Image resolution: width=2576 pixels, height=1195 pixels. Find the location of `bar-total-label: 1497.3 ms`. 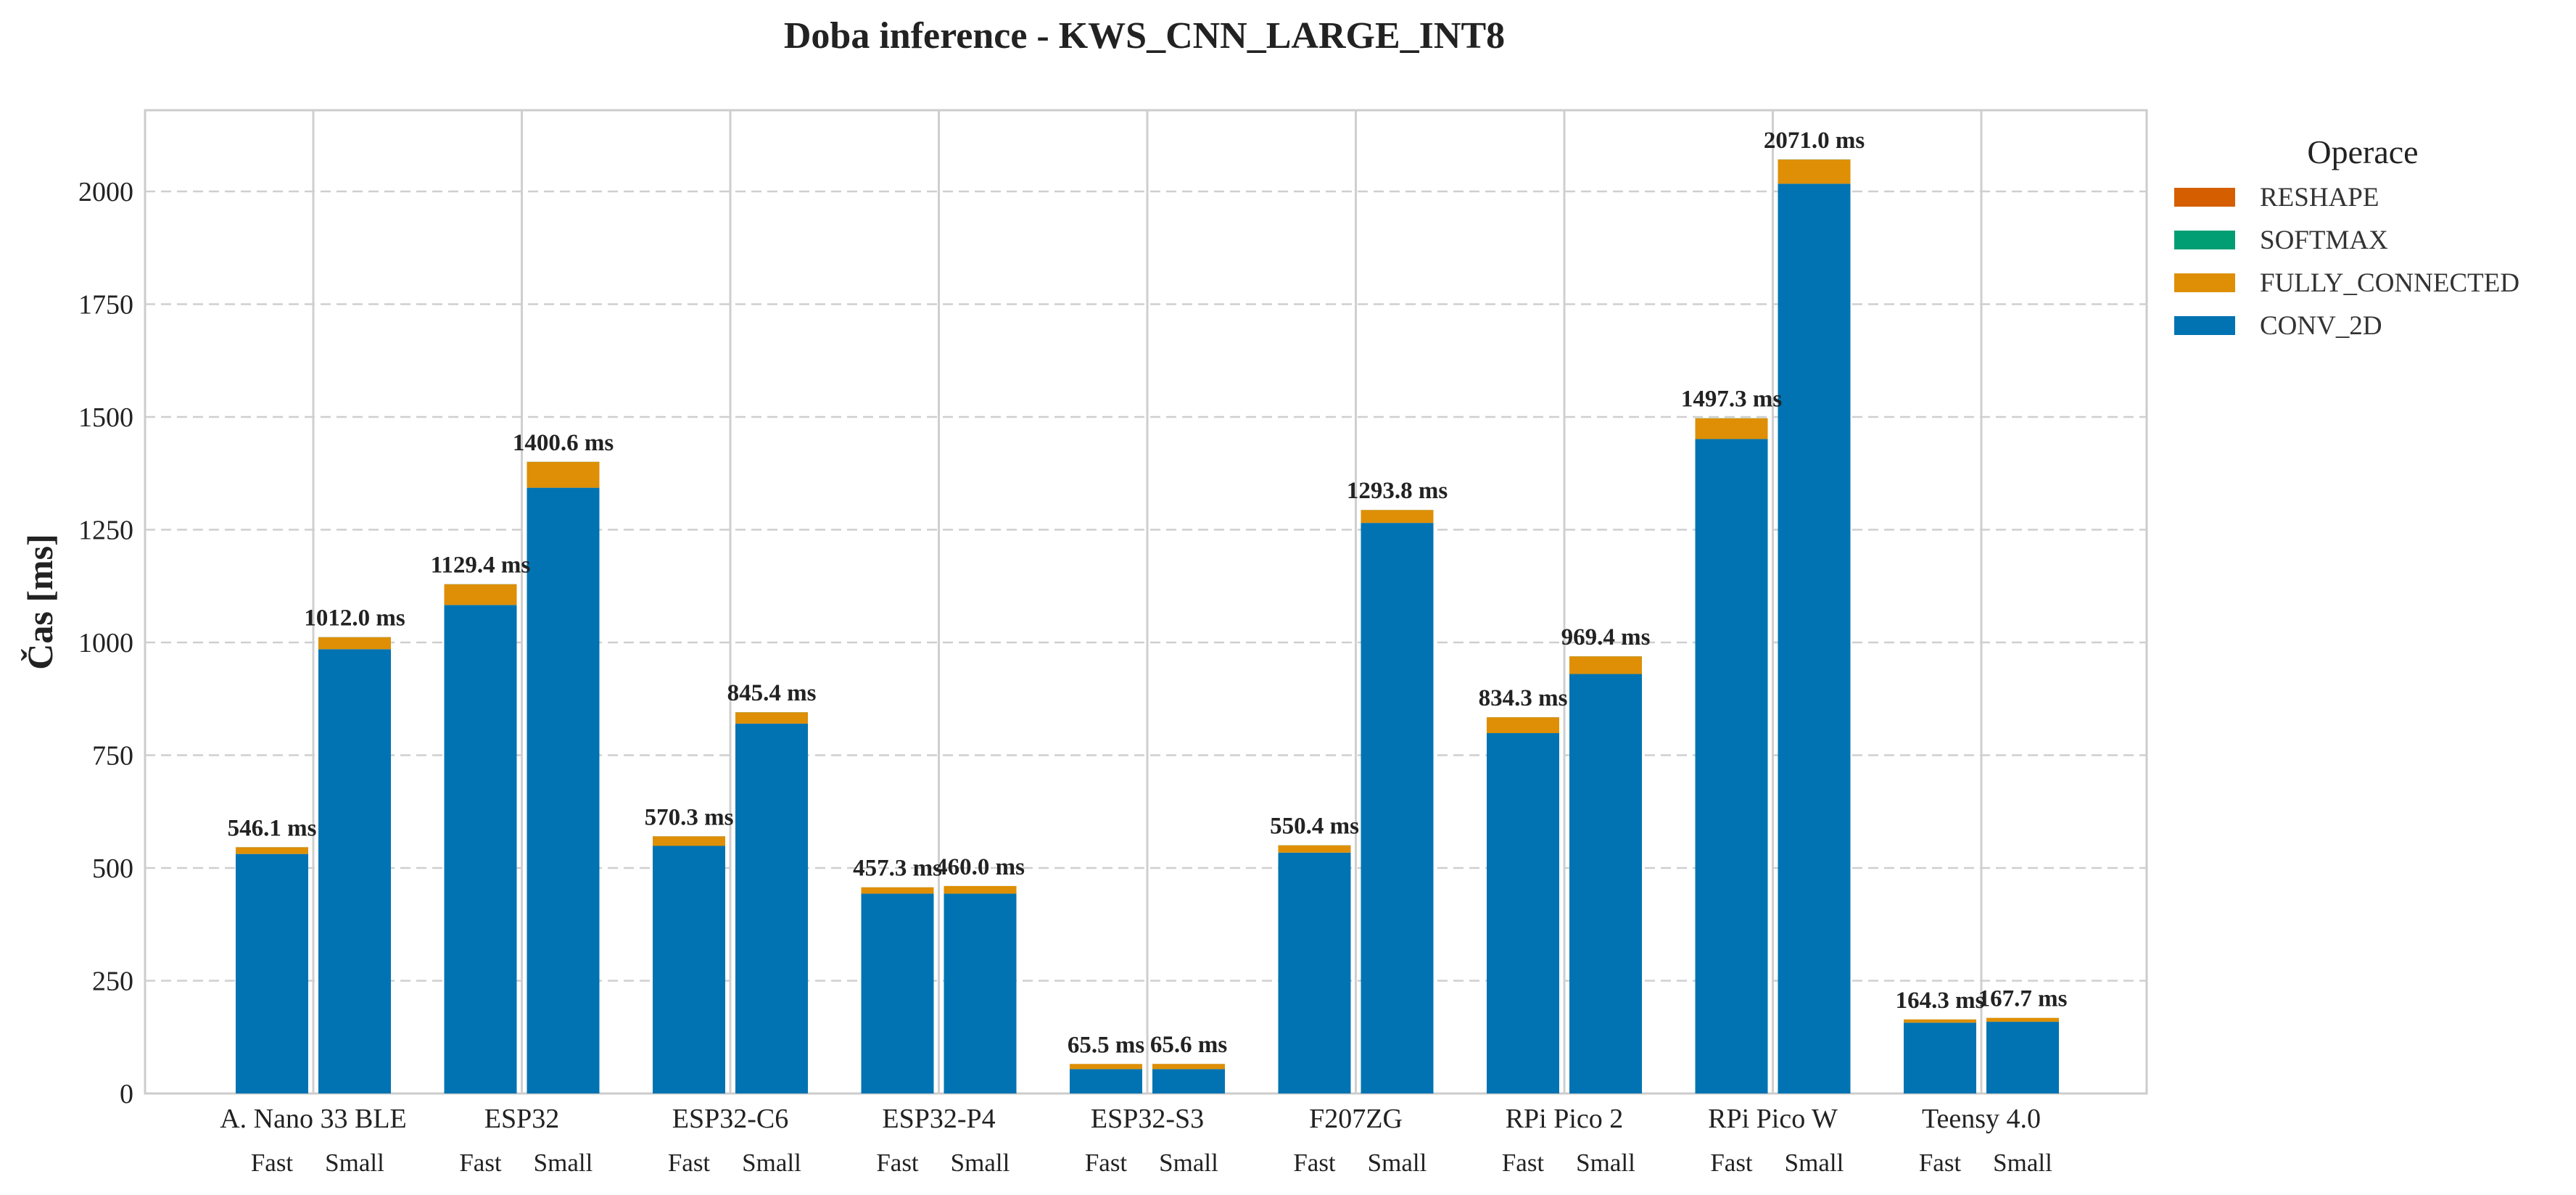

bar-total-label: 1497.3 ms is located at coordinates (1732, 399).